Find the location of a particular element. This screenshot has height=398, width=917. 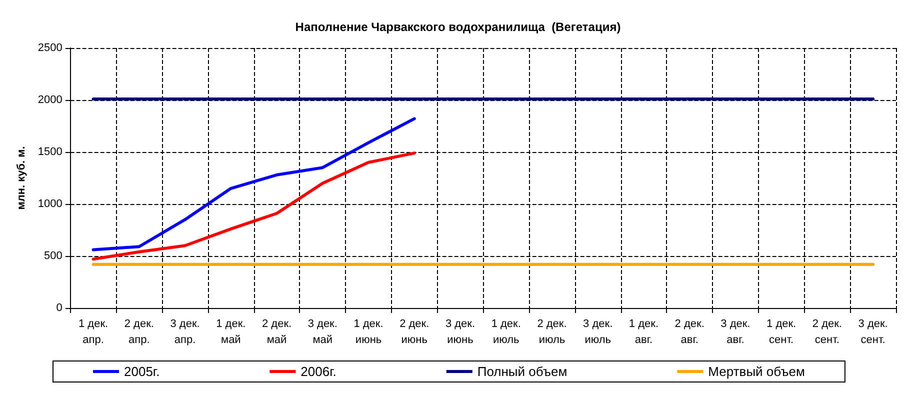

x-tick-label: 1 дек. сент. is located at coordinates (781, 332).